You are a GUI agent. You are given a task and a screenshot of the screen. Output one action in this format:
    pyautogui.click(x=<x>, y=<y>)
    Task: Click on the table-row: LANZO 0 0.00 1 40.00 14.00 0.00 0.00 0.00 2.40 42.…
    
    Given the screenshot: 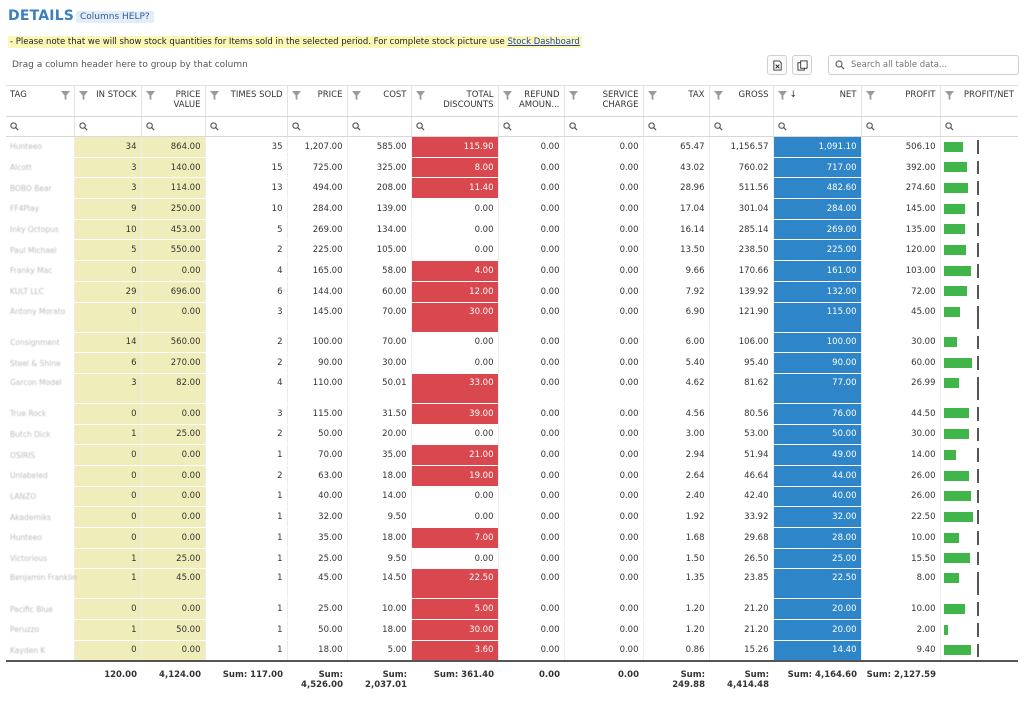 What is the action you would take?
    pyautogui.click(x=512, y=497)
    